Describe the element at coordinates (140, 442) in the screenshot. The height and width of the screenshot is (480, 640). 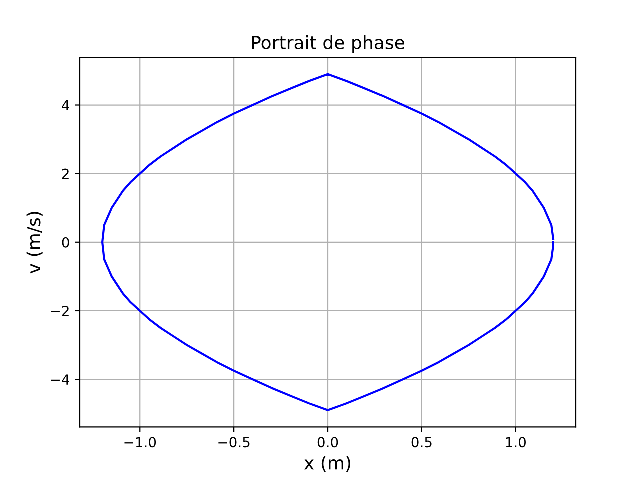
I see `x-tick-label: −1.0` at that location.